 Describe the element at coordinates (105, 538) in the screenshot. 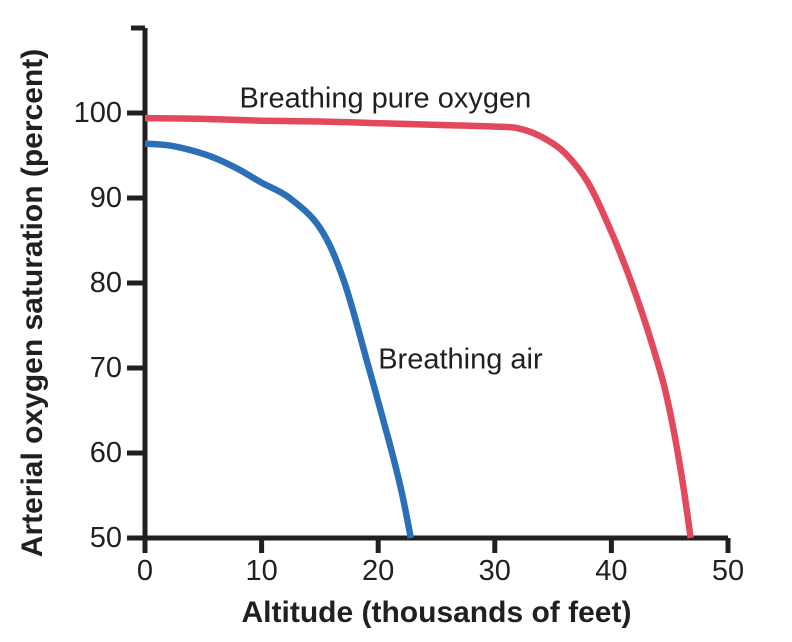

I see `y-tick-label-50: 50` at that location.